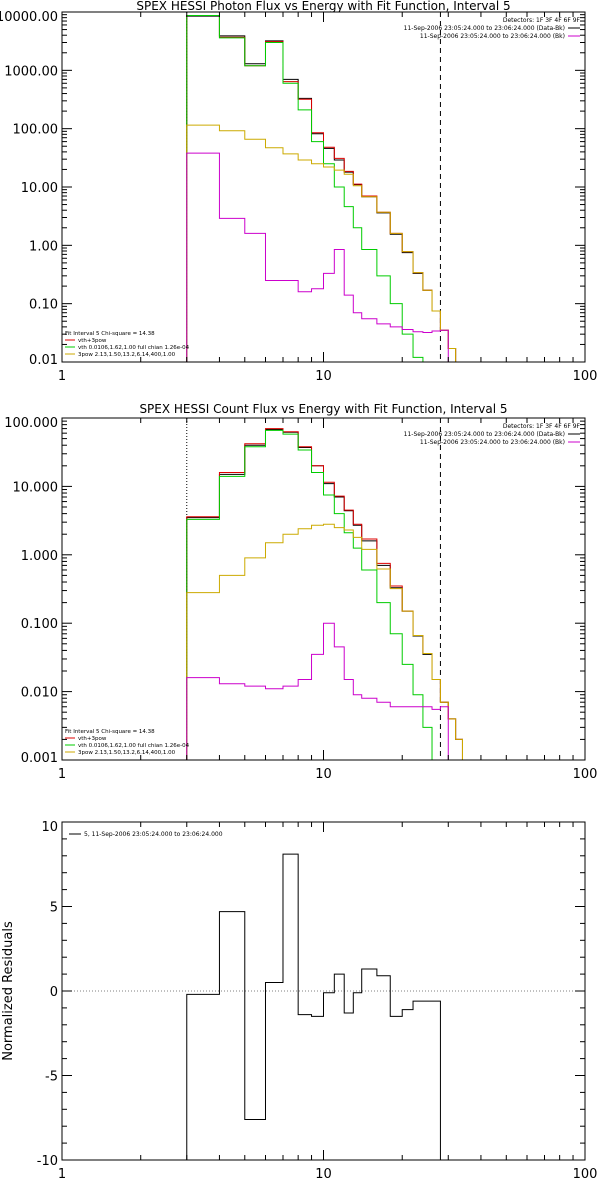  What do you see at coordinates (36, 130) in the screenshot?
I see `y-tick-label: 100.00` at bounding box center [36, 130].